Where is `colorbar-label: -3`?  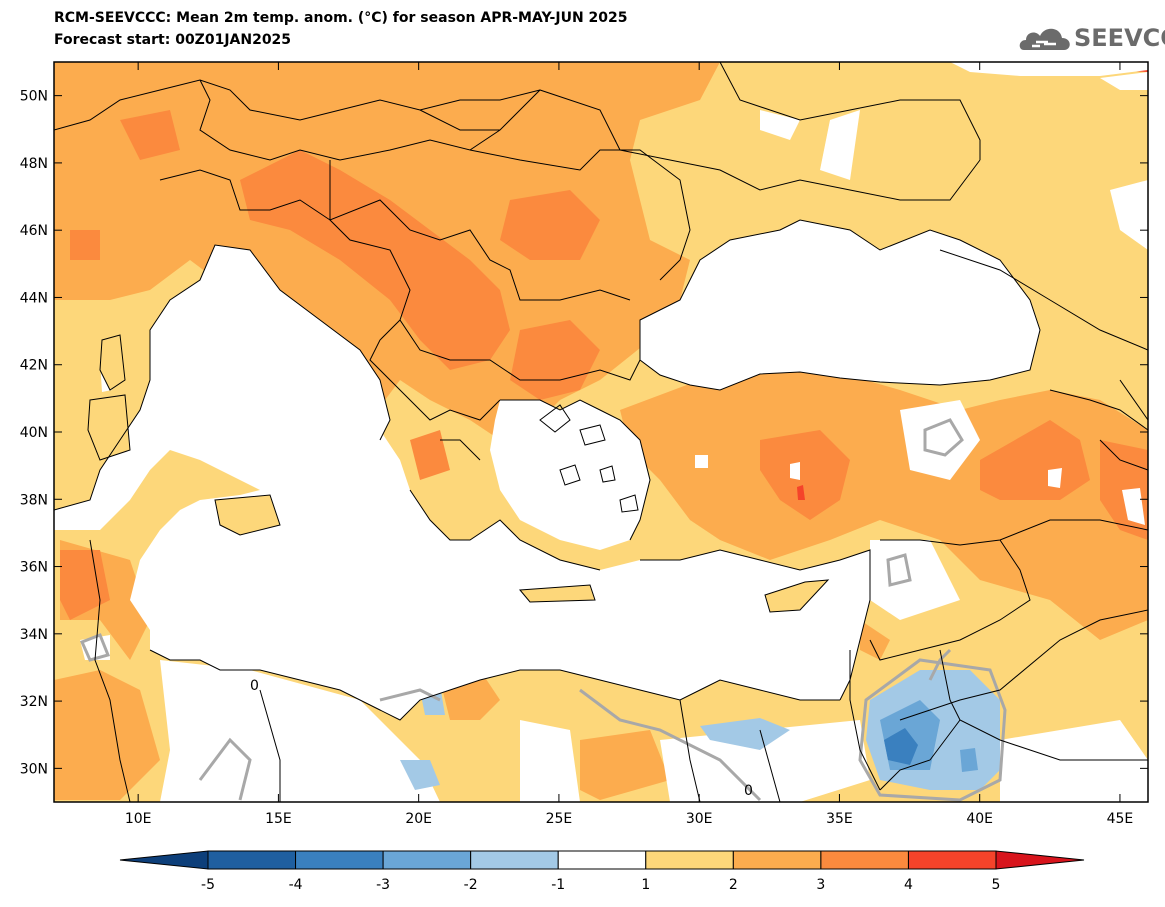 colorbar-label: -3 is located at coordinates (383, 885).